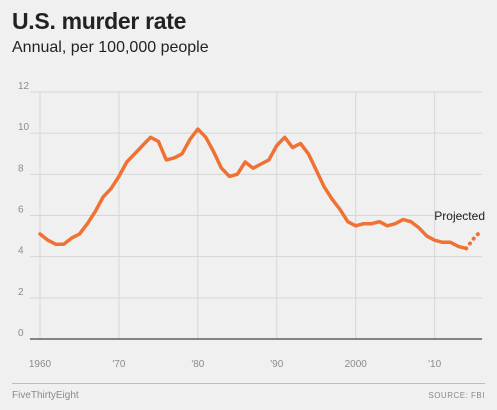 The height and width of the screenshot is (410, 497). What do you see at coordinates (118, 364) in the screenshot?
I see `x-tick-label: '70` at bounding box center [118, 364].